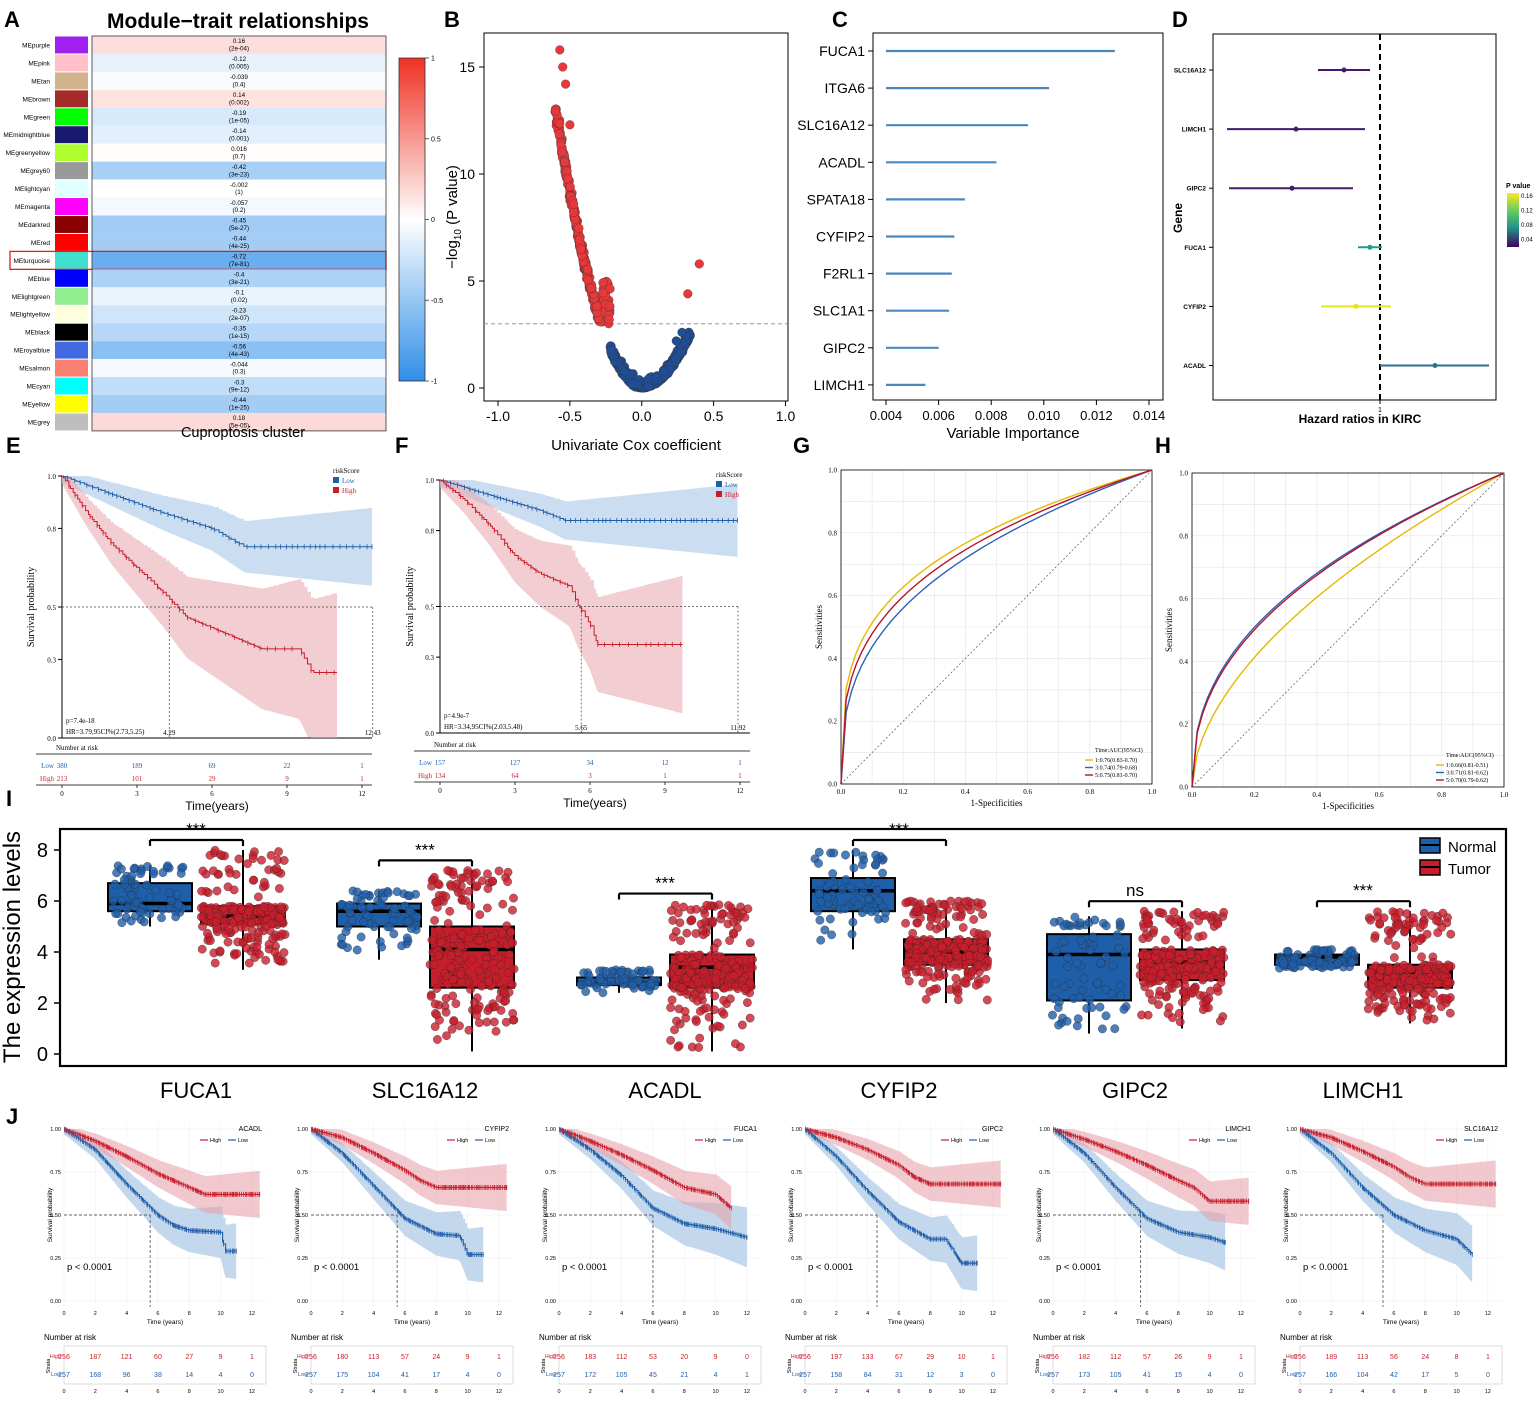  I want to click on risk-x-tick: 4, so click(621, 1392).